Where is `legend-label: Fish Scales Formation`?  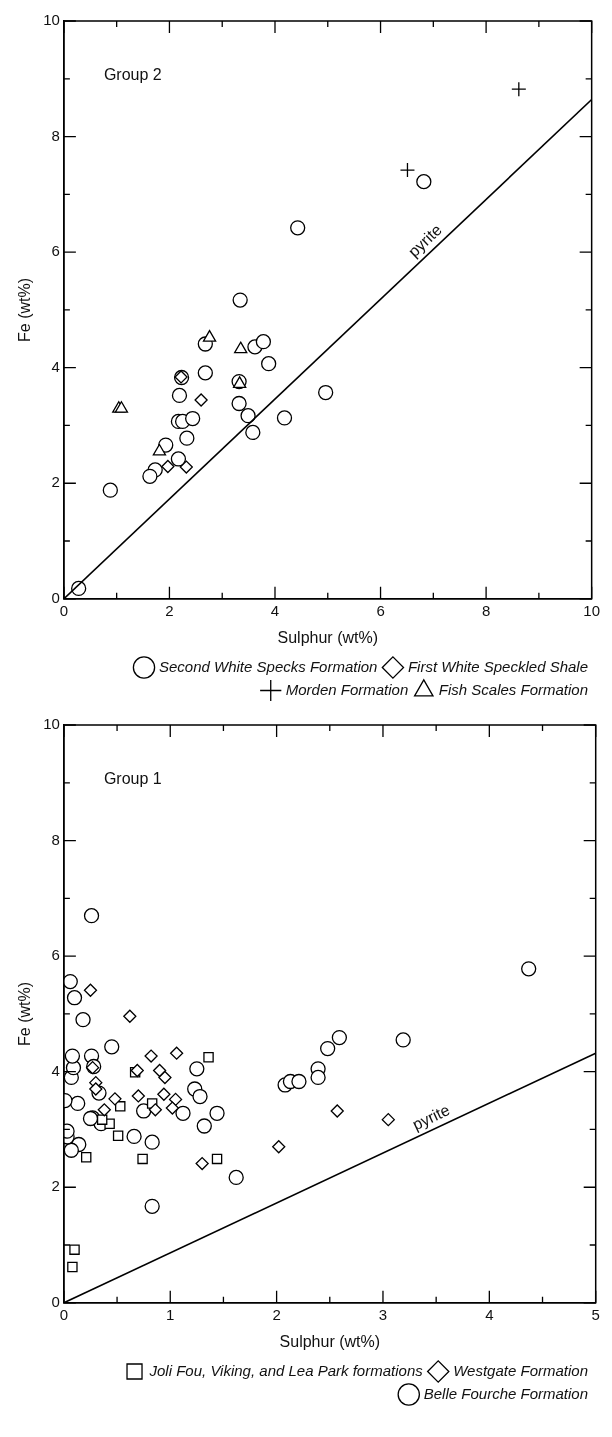
legend-label: Fish Scales Formation is located at coordinates (513, 689).